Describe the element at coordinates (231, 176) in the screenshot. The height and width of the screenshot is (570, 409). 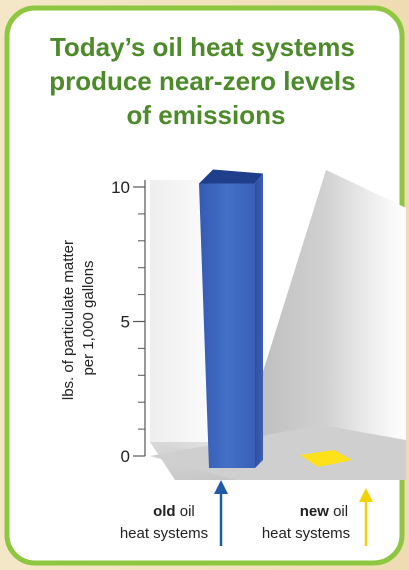
I see `bar-old-top` at that location.